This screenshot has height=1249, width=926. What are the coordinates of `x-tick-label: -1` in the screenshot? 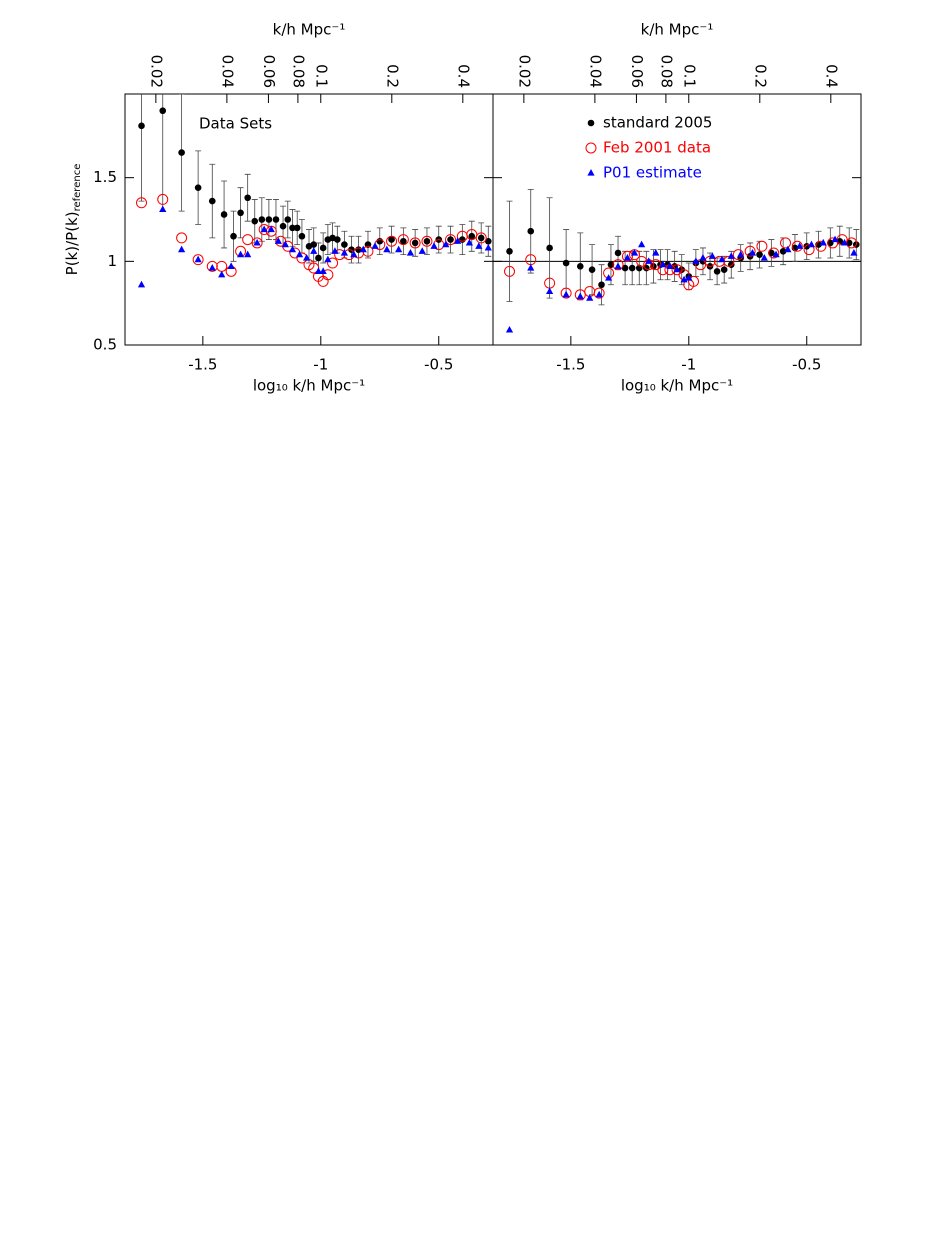 It's located at (688, 365).